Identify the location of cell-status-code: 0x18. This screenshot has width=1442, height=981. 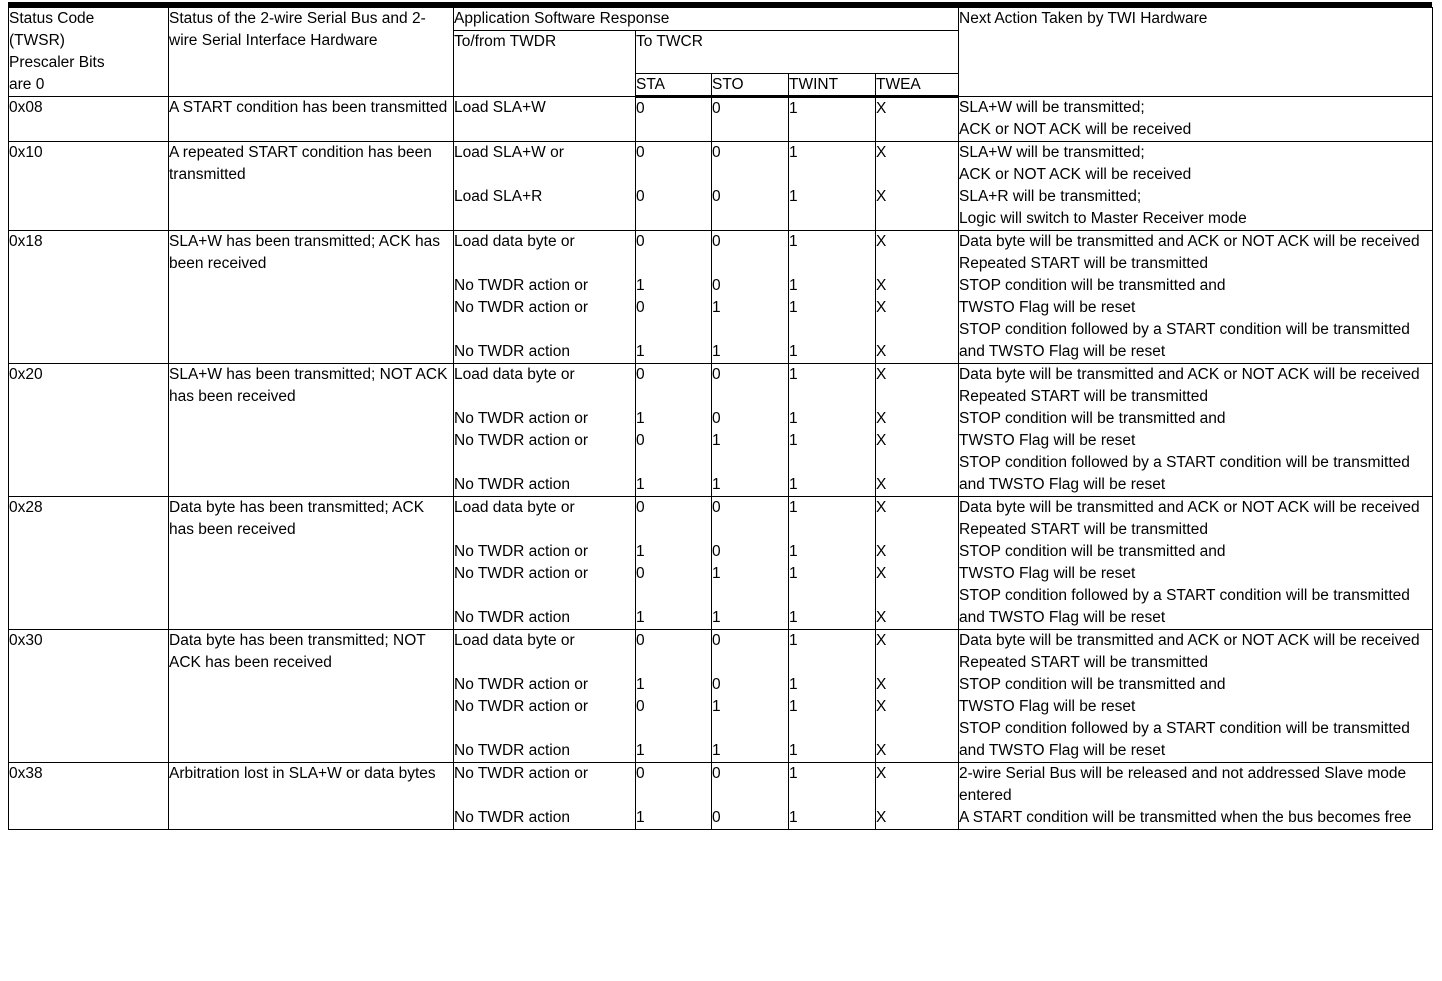
(88, 297).